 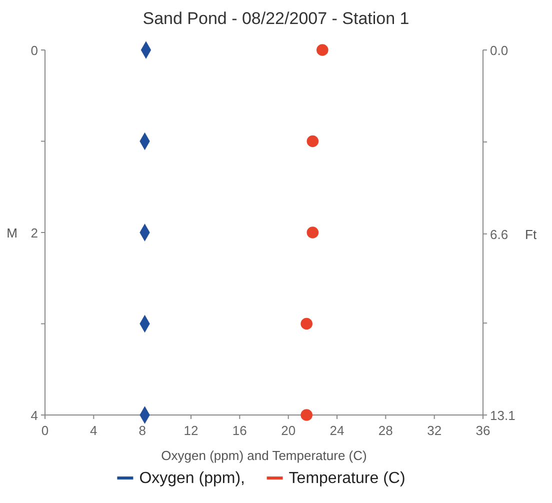 I want to click on x-tick-label: 20, so click(x=288, y=430).